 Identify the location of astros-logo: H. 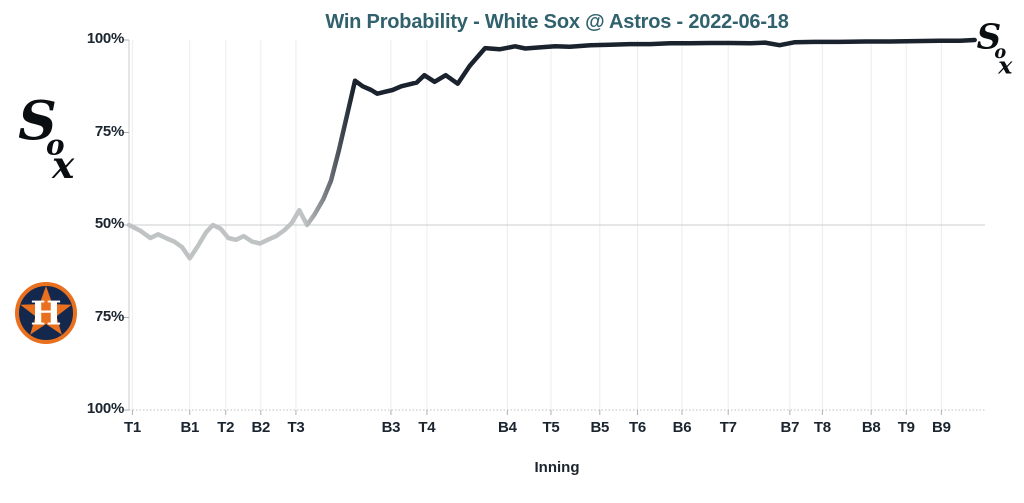
(46, 313).